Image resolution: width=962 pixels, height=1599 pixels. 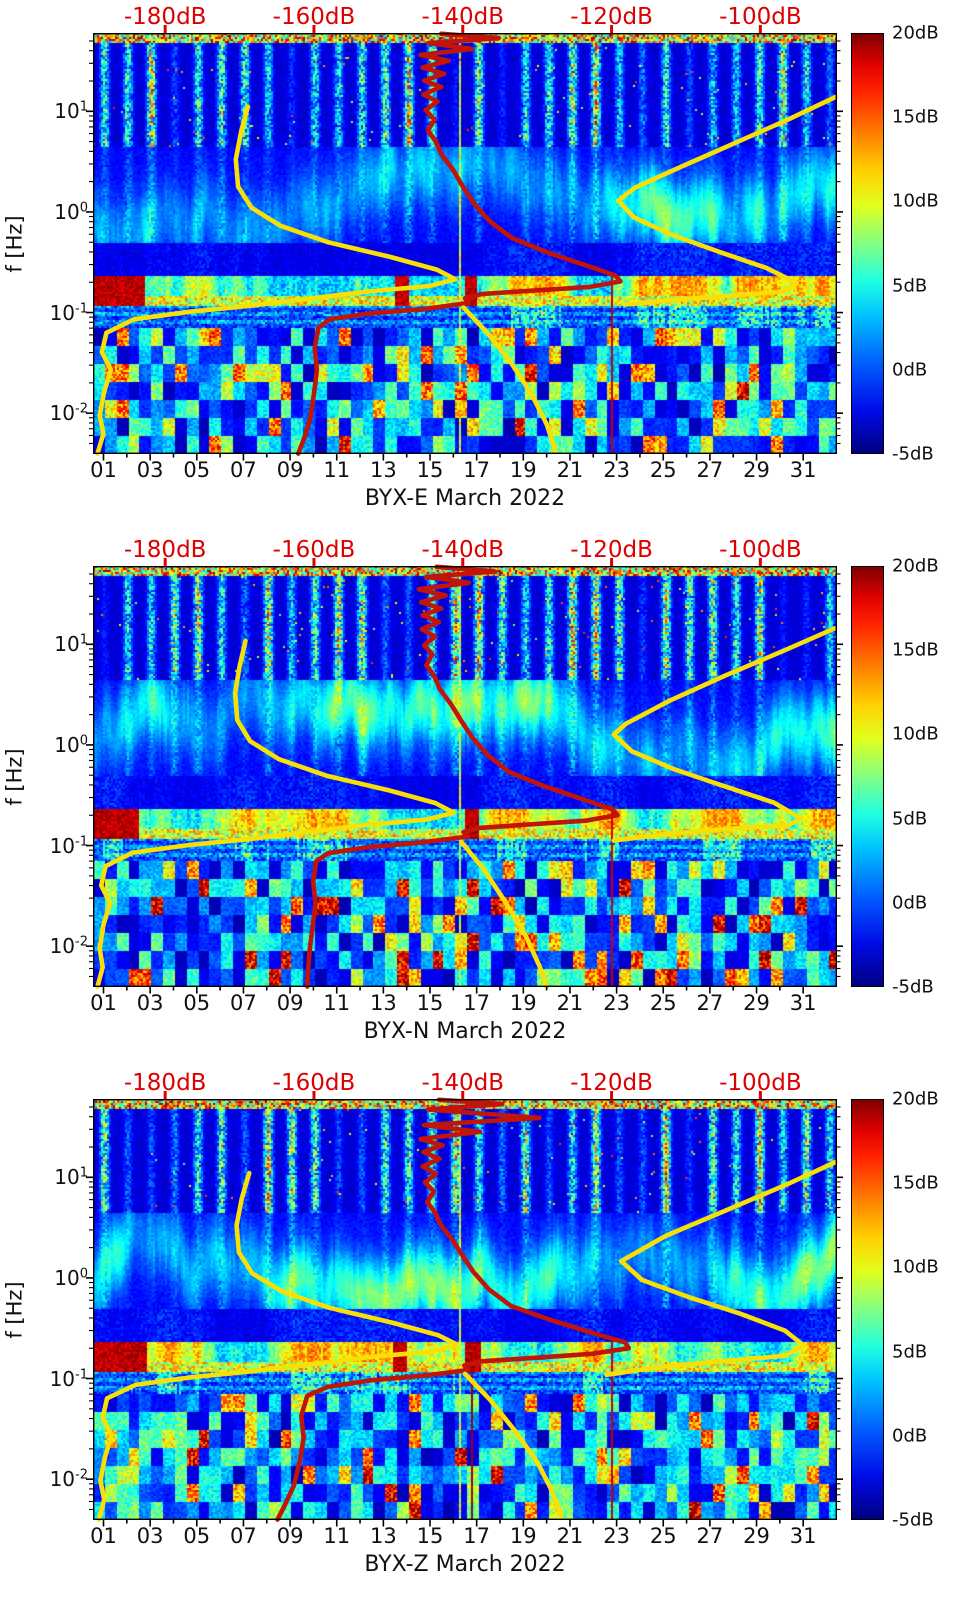 I want to click on x-tick-label: 17, so click(x=477, y=470).